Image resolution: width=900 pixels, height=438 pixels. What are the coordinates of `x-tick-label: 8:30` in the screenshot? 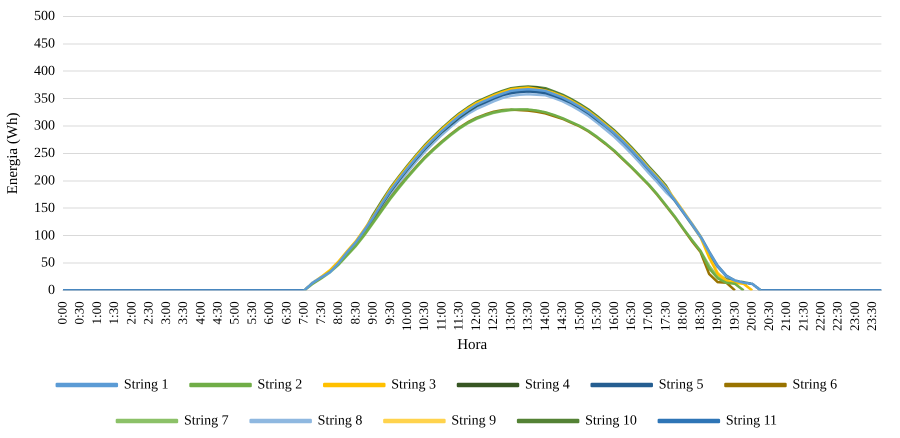 It's located at (354, 313).